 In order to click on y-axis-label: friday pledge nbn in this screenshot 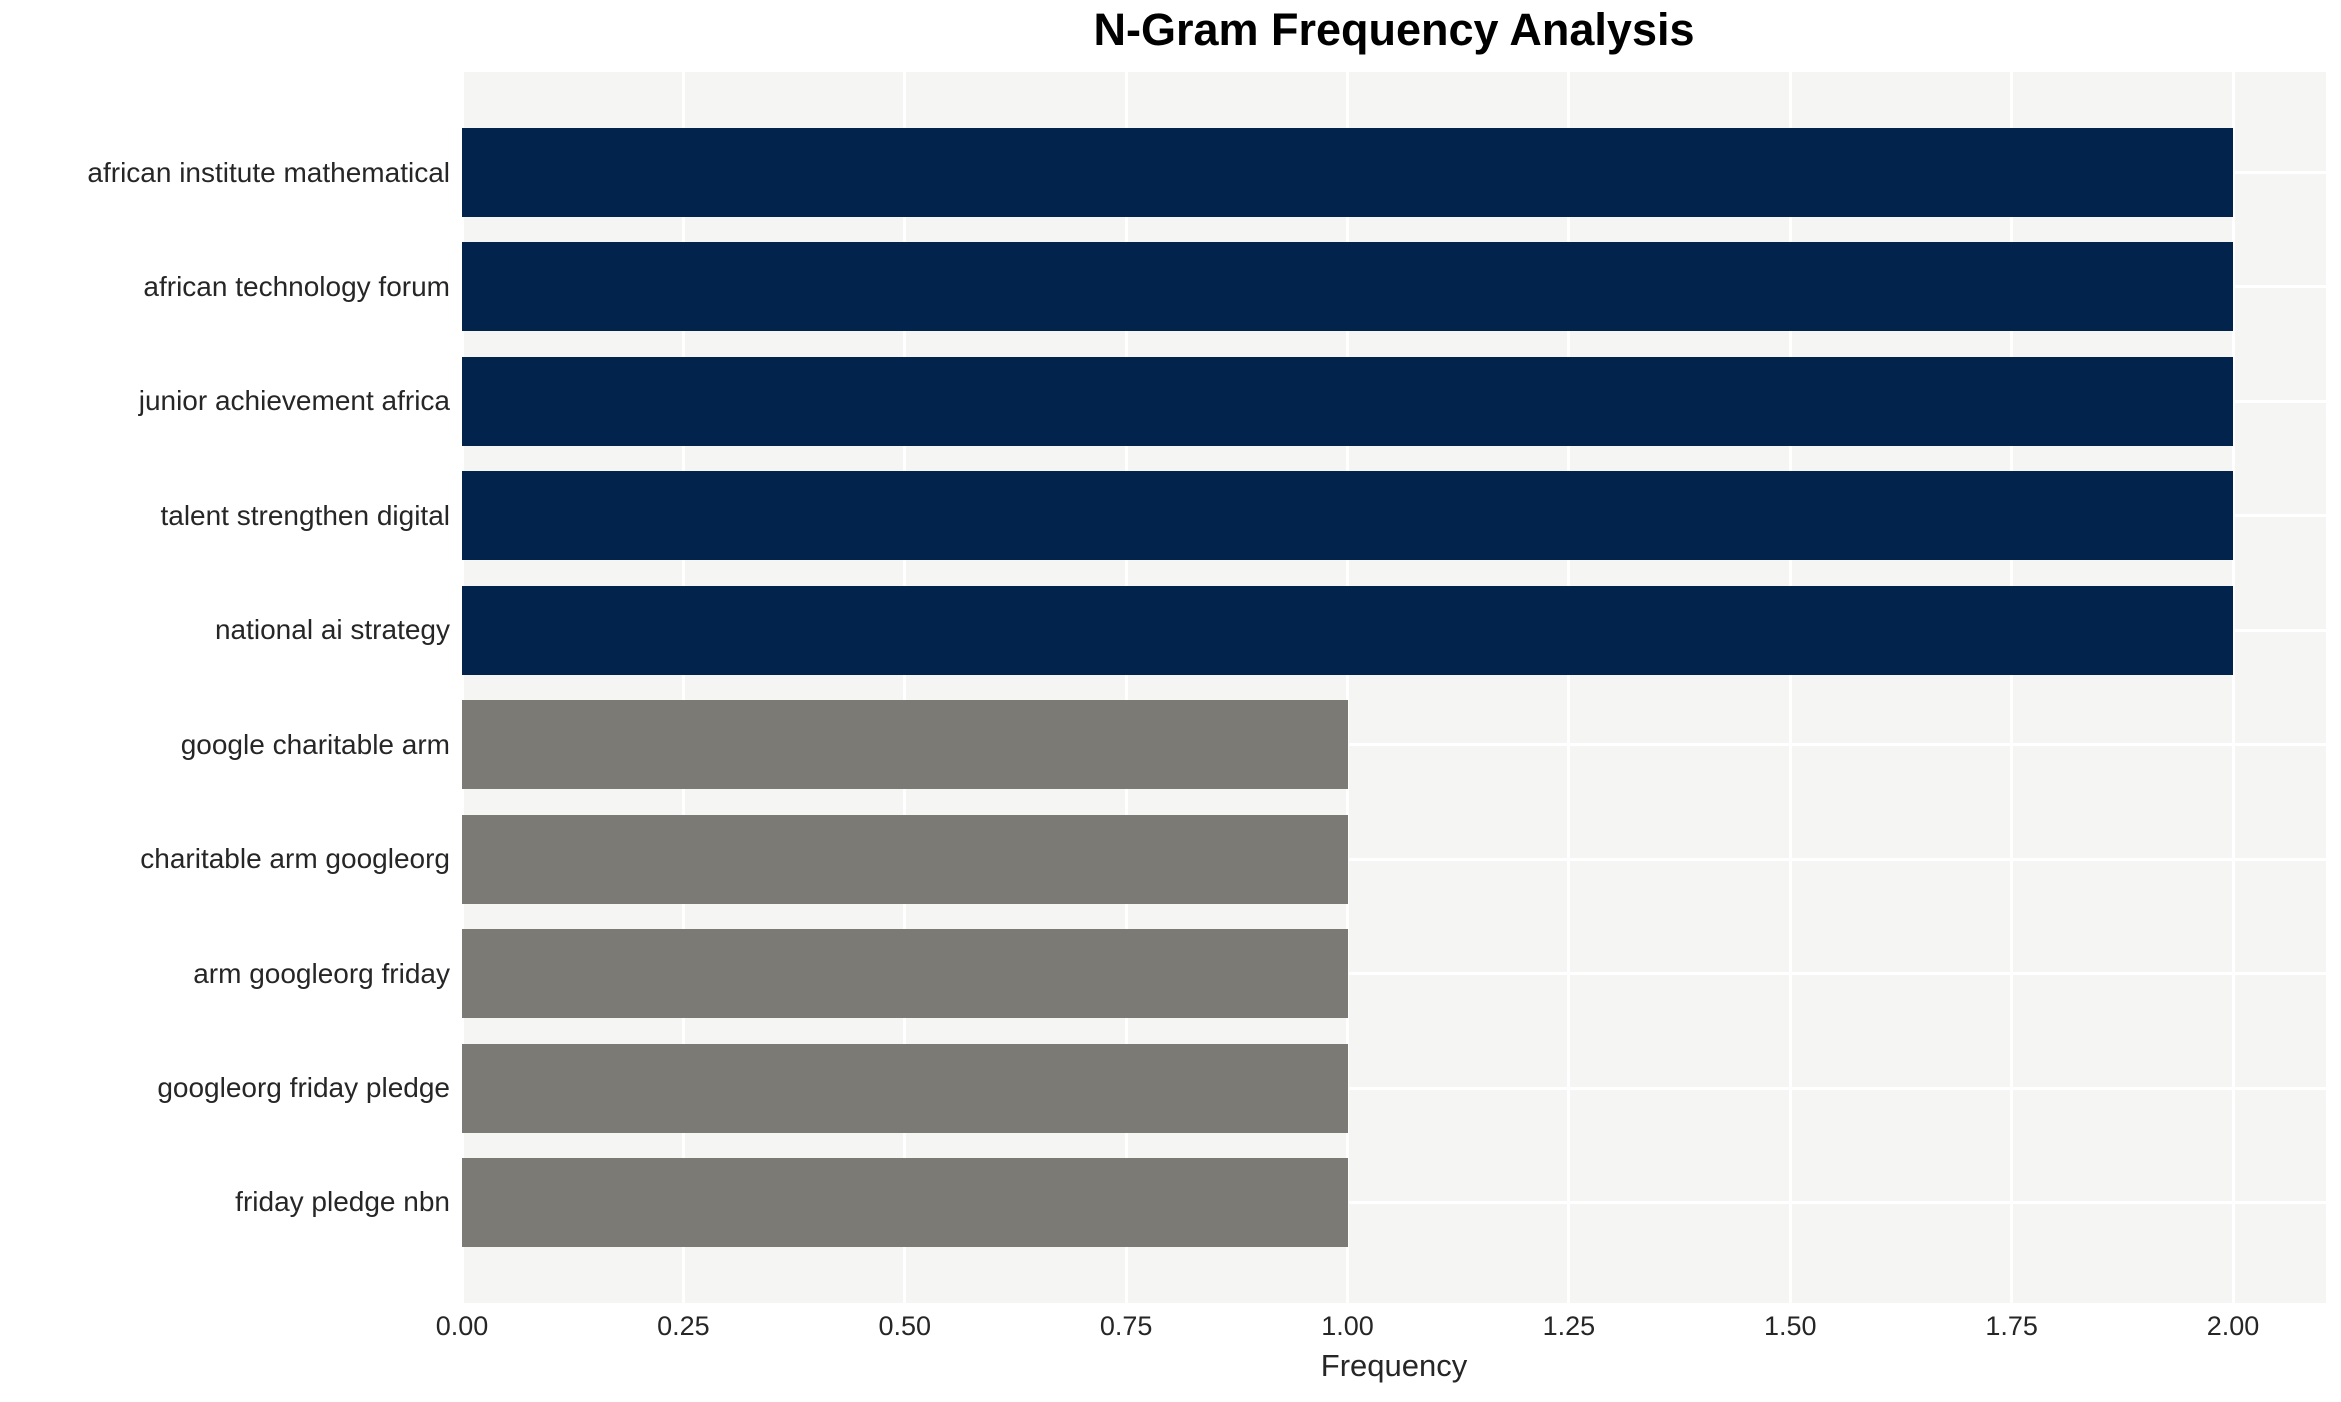, I will do `click(342, 1202)`.